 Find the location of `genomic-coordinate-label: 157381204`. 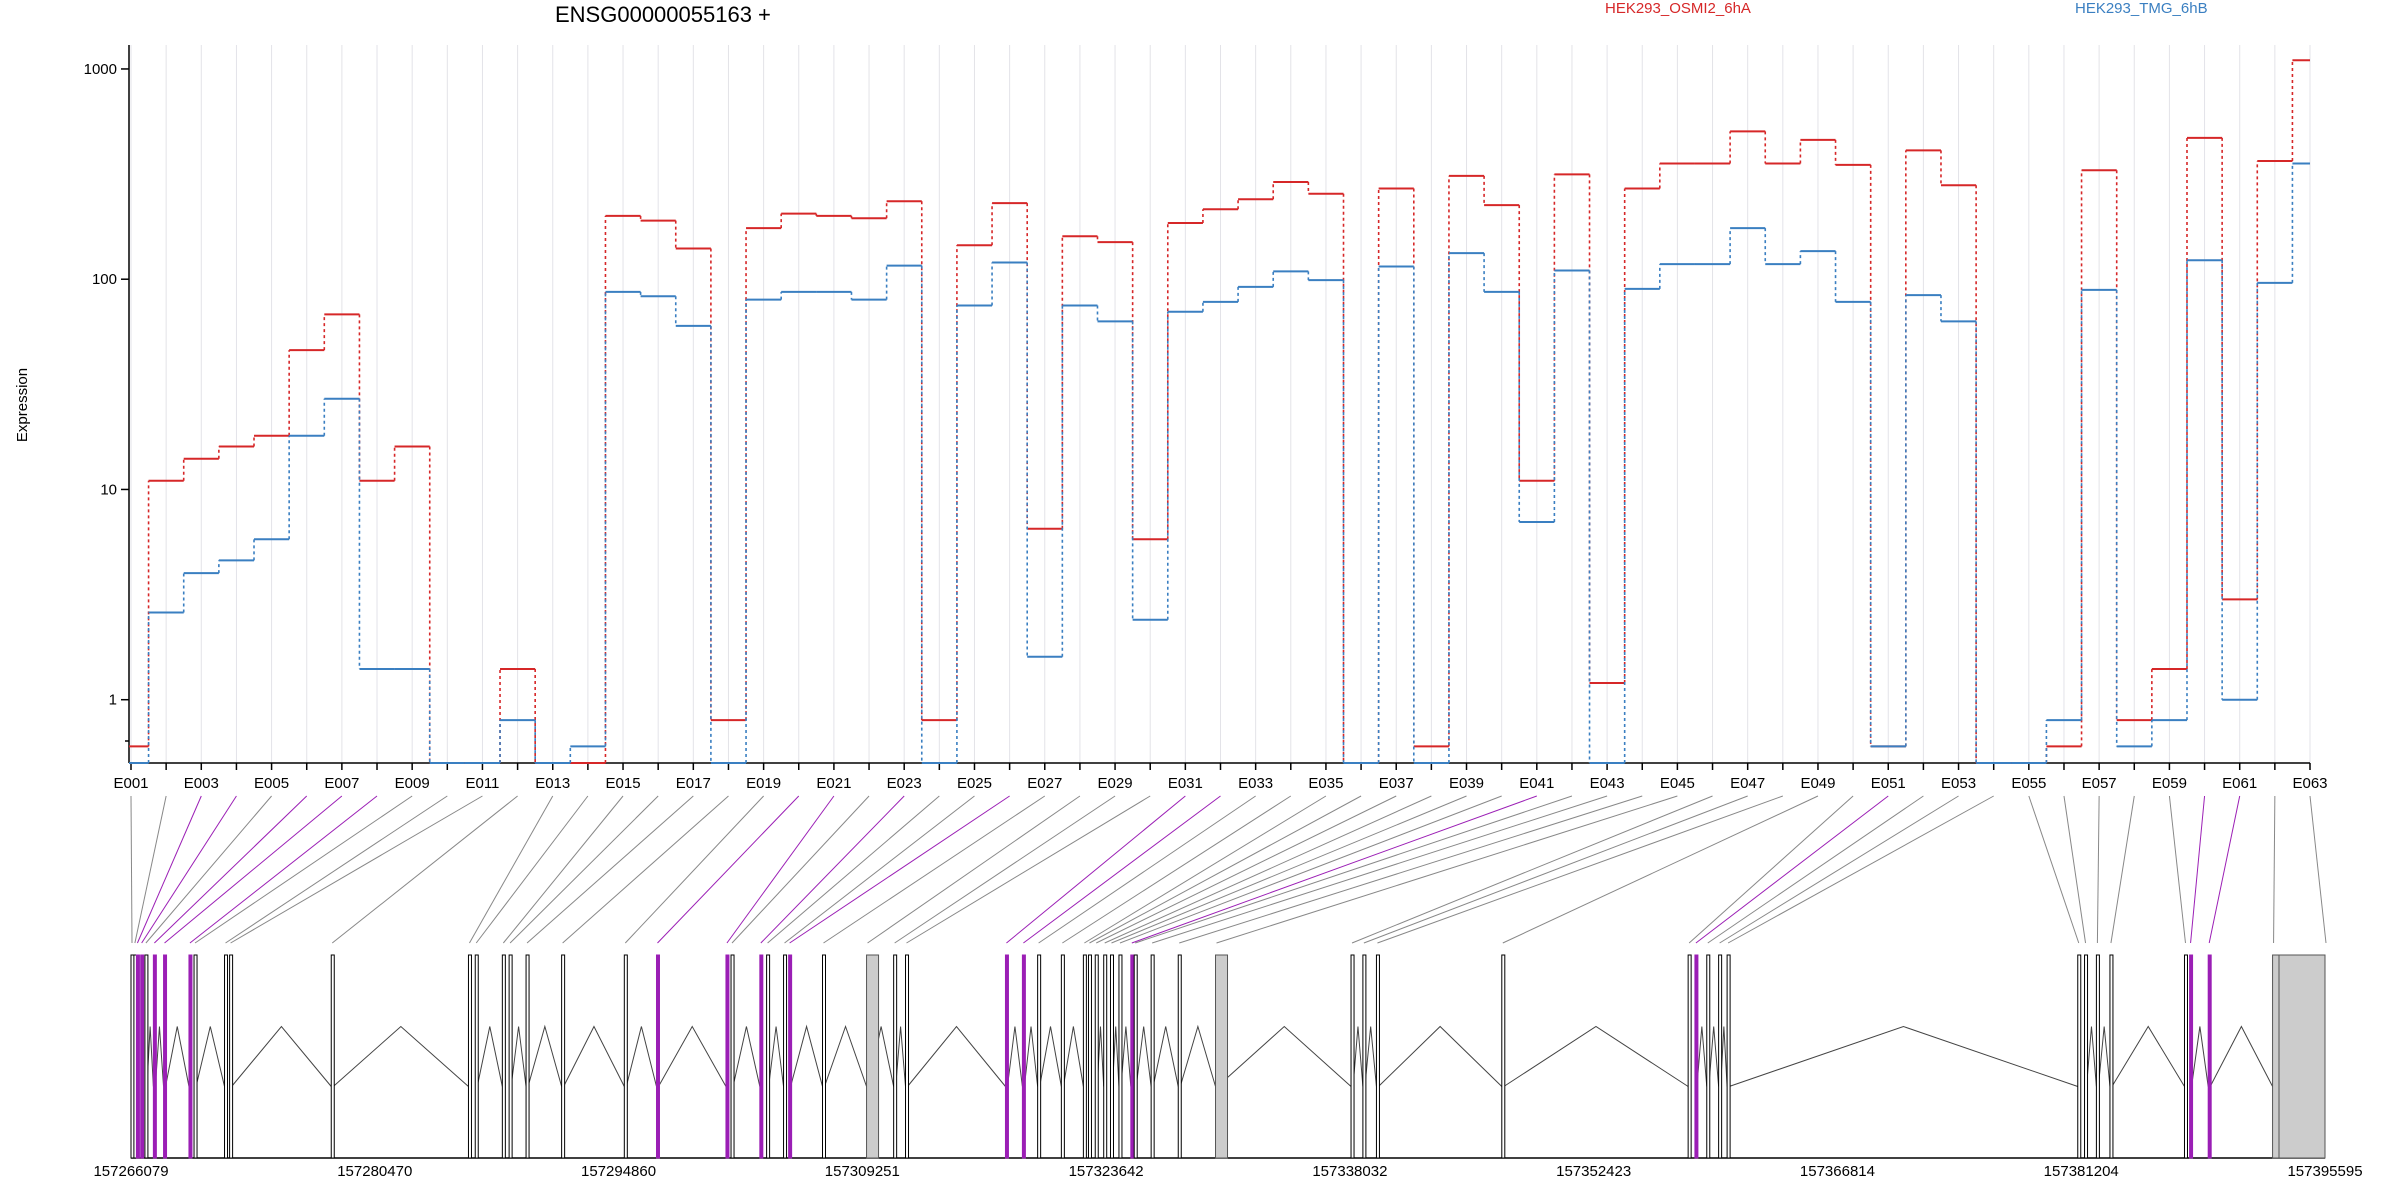

genomic-coordinate-label: 157381204 is located at coordinates (2081, 1171).